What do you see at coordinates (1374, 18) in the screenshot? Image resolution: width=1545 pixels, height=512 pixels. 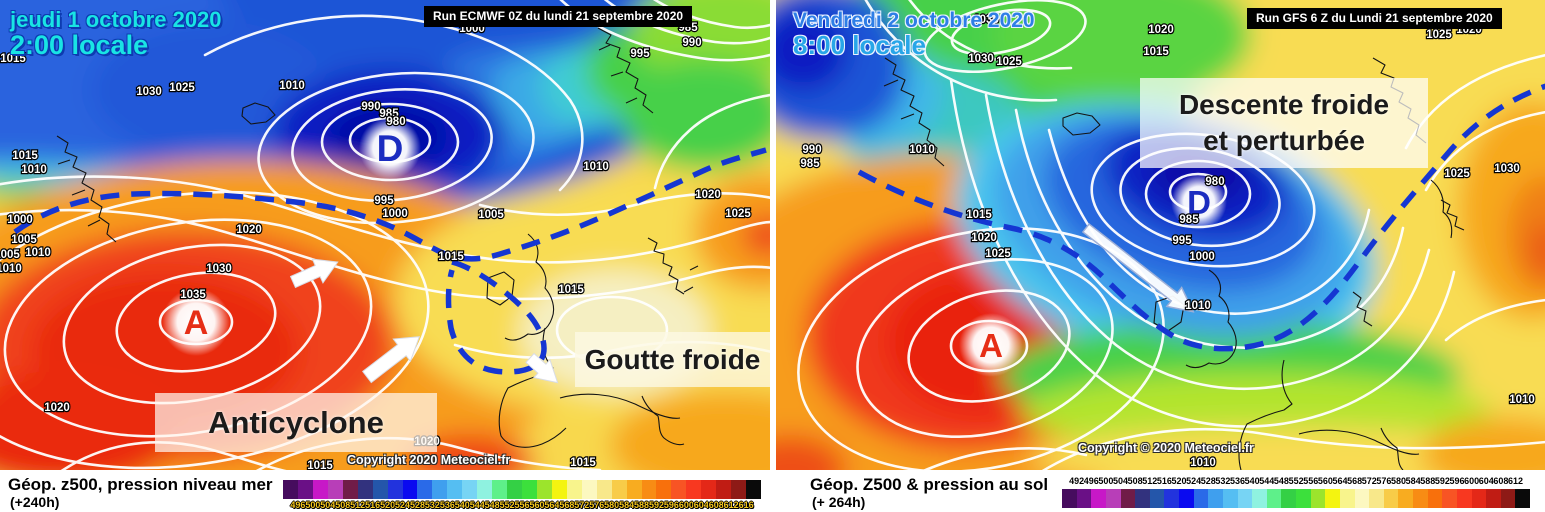 I see `run-label-gfs: Run GFS 6 Z du Lundi 21 septembre 2020` at bounding box center [1374, 18].